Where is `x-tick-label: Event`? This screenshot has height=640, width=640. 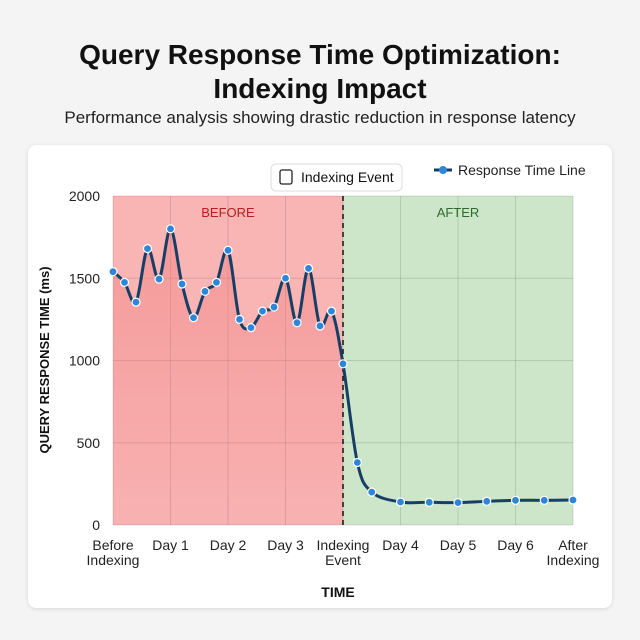
x-tick-label: Event is located at coordinates (343, 560).